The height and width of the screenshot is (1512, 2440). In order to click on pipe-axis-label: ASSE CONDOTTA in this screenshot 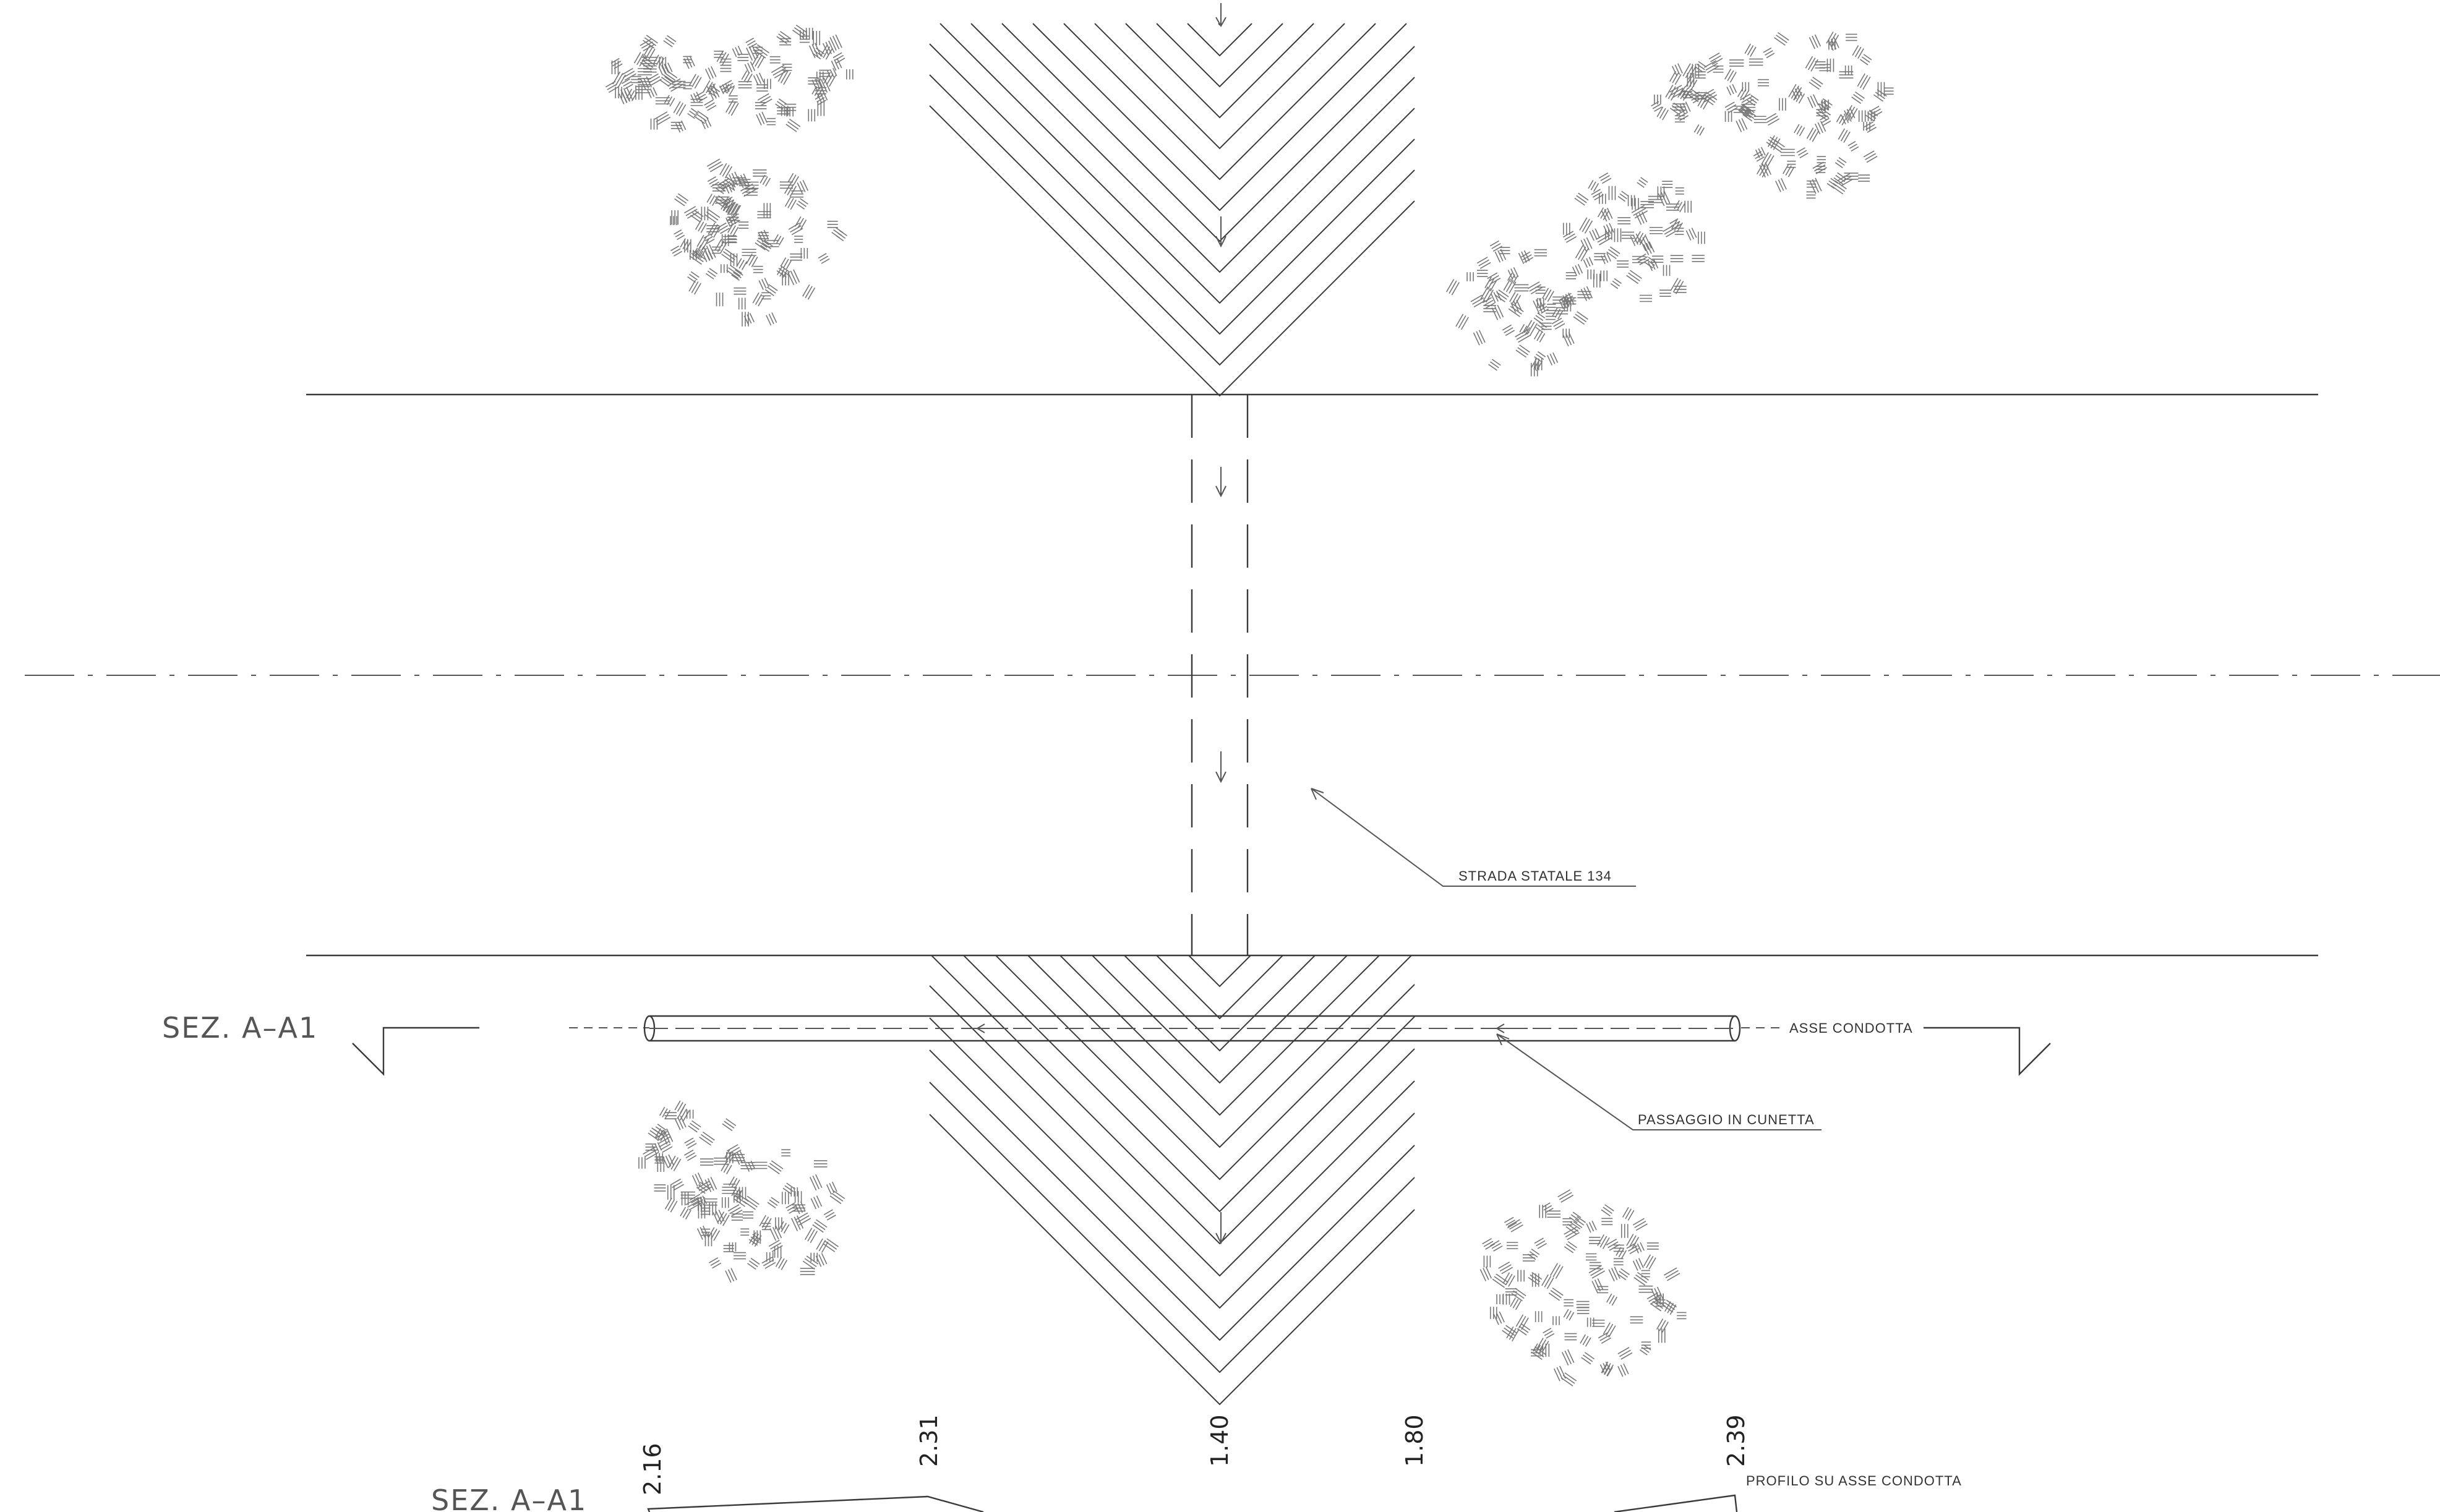, I will do `click(1851, 1028)`.